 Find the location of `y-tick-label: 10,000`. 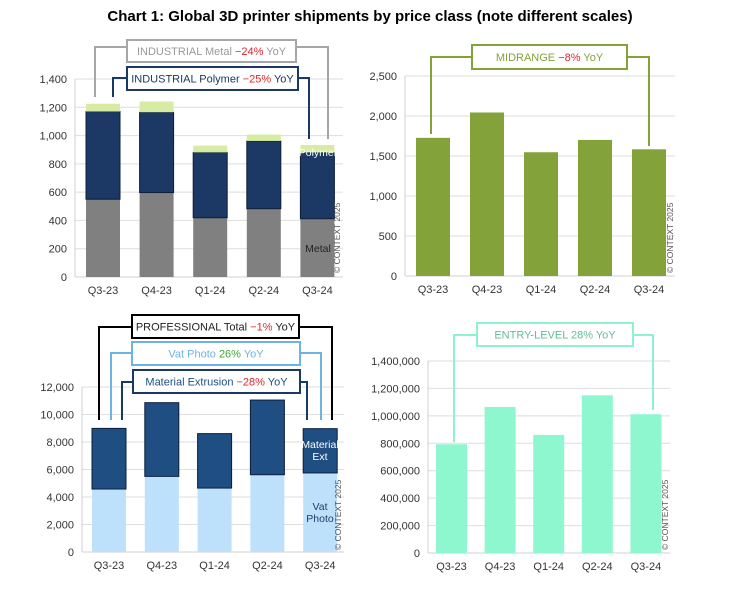

y-tick-label: 10,000 is located at coordinates (57, 416).